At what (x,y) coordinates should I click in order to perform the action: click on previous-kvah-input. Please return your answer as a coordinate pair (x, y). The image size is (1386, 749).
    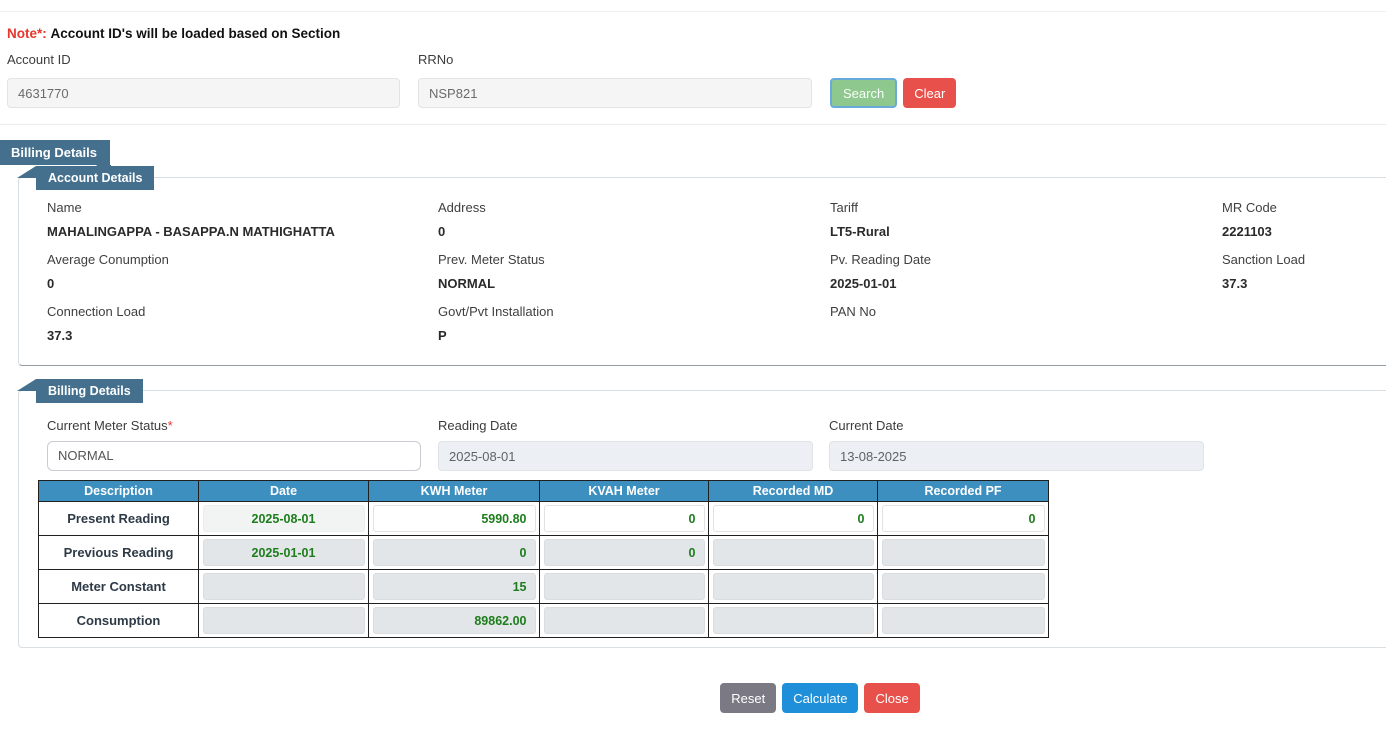
    Looking at the image, I should click on (624, 552).